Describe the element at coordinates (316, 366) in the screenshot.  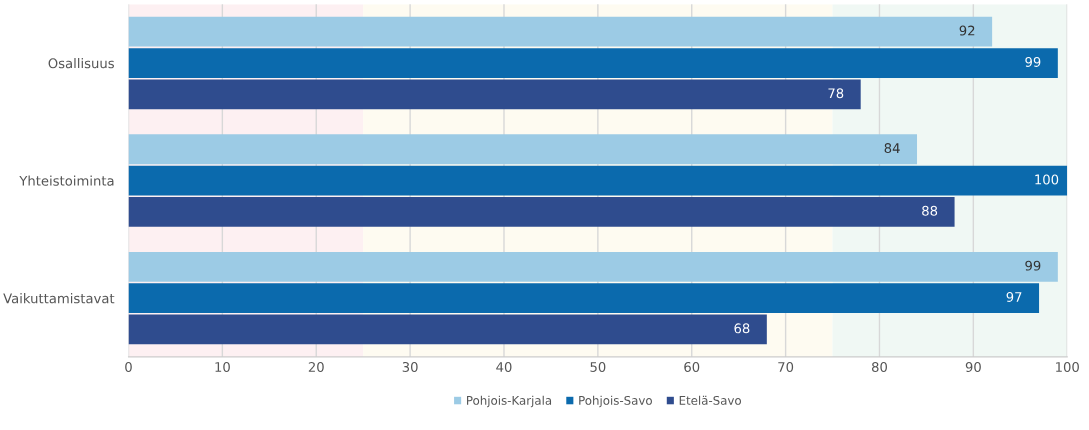
I see `x-tick-label: 20` at that location.